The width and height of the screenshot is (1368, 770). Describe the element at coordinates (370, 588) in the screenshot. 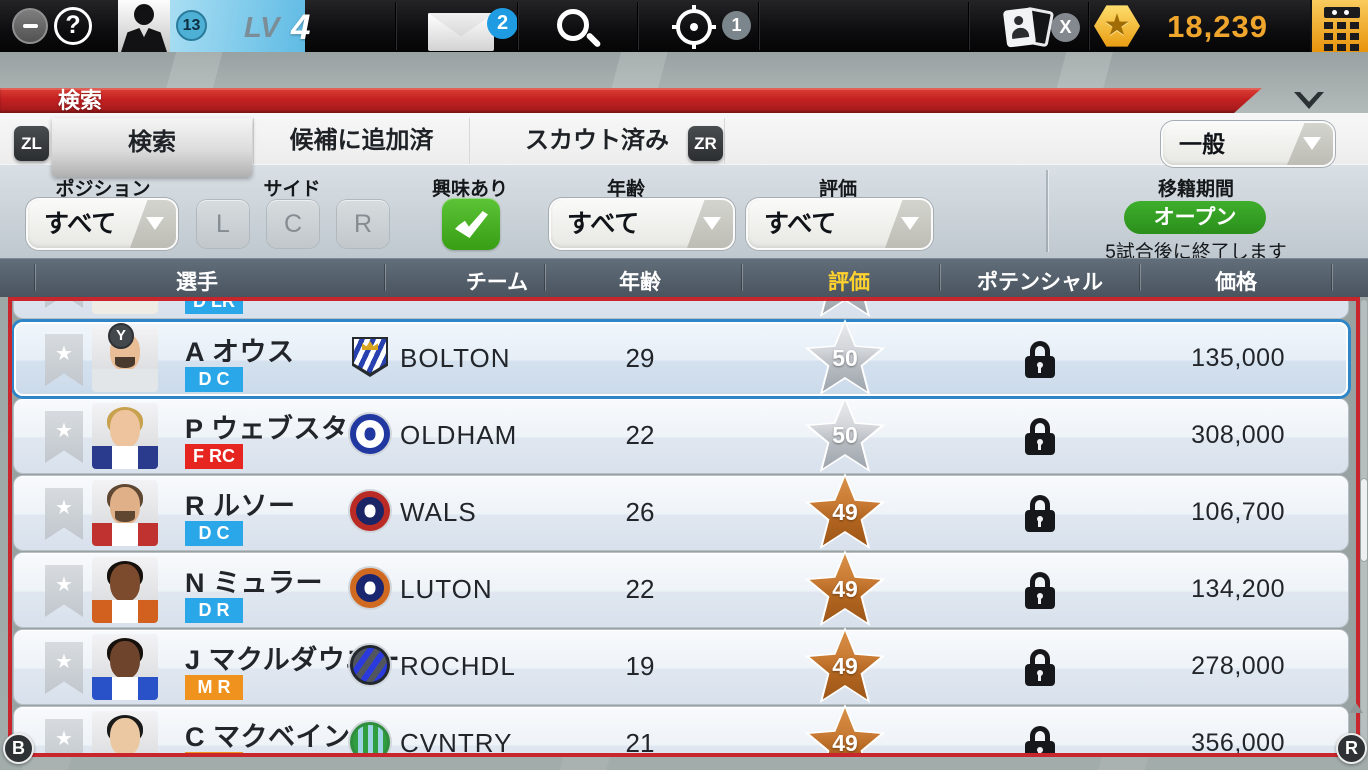

I see `crest-glyph` at that location.